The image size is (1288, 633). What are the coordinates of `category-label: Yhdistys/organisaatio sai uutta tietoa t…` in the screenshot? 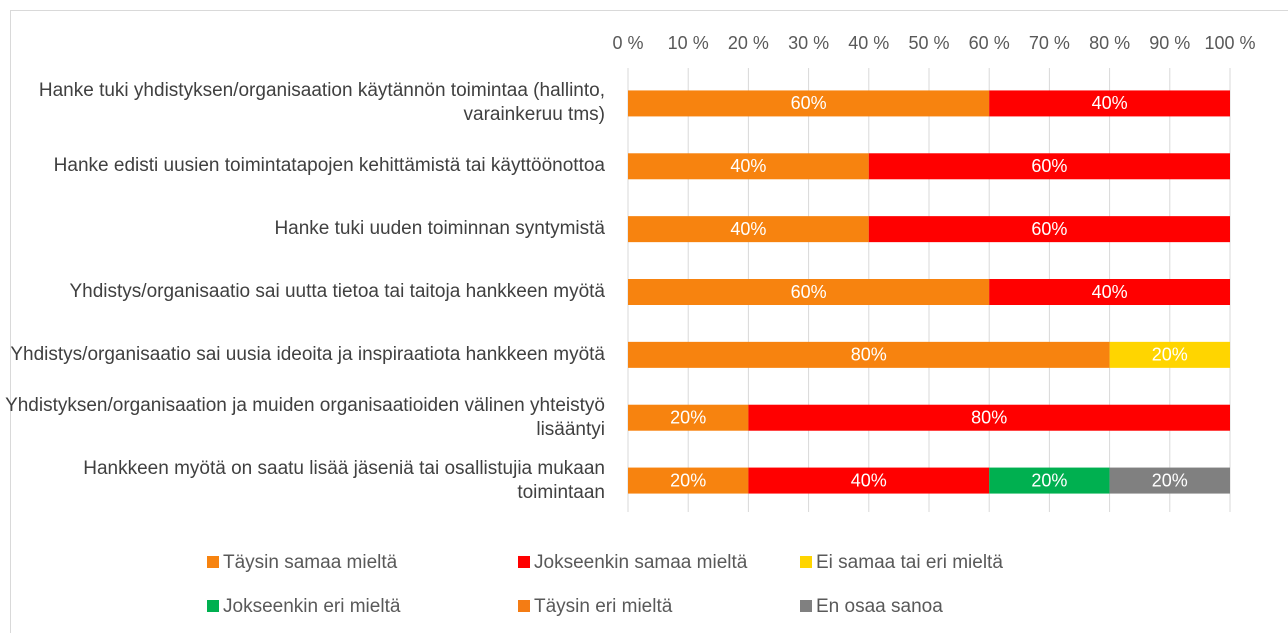 It's located at (337, 291).